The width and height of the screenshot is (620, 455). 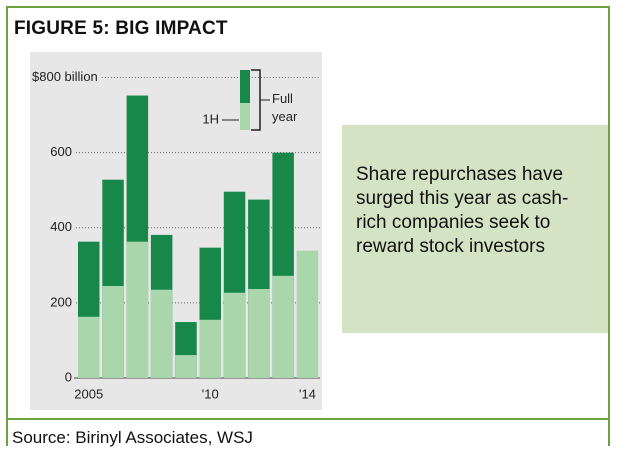 What do you see at coordinates (210, 118) in the screenshot?
I see `legend-label: 1H` at bounding box center [210, 118].